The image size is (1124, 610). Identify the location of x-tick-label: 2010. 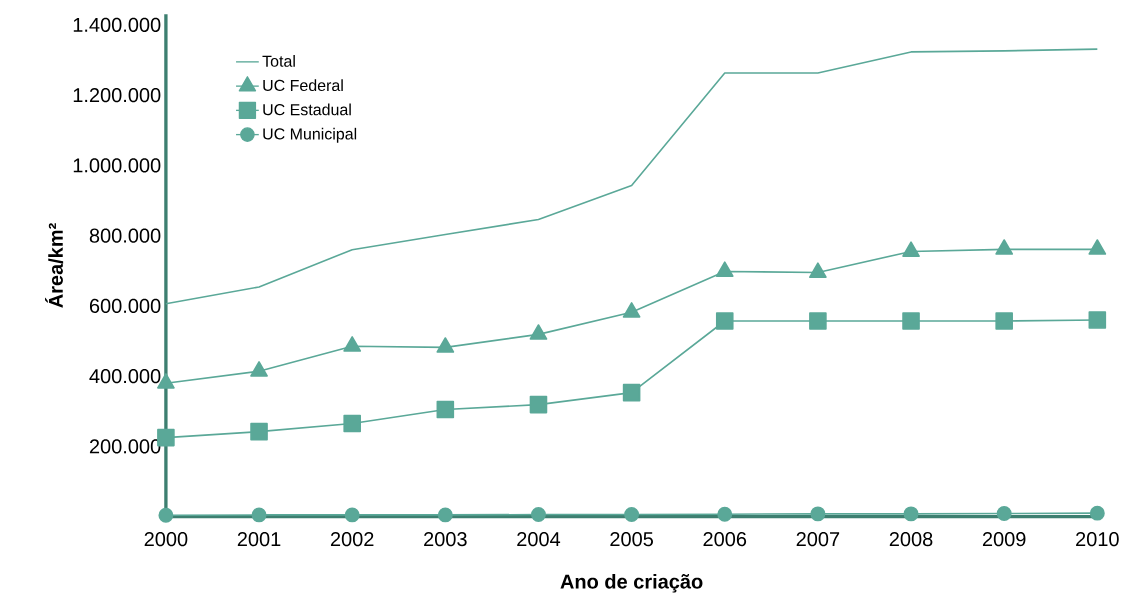
(1097, 539).